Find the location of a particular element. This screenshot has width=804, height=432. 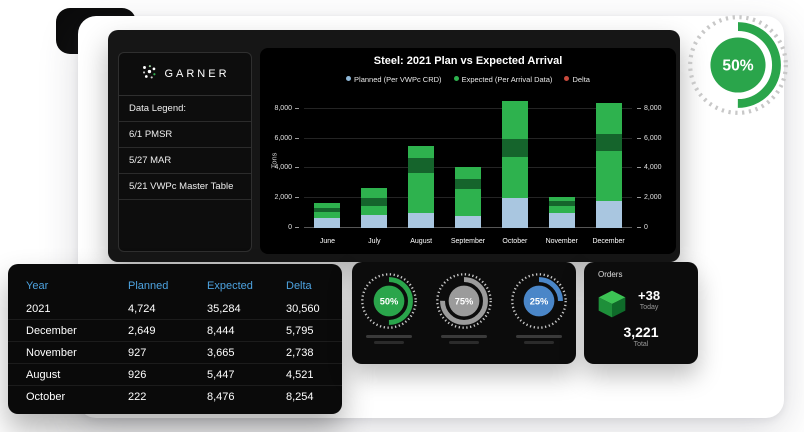

table-row: 2021 4,724 35,284 30,560 is located at coordinates (175, 308).